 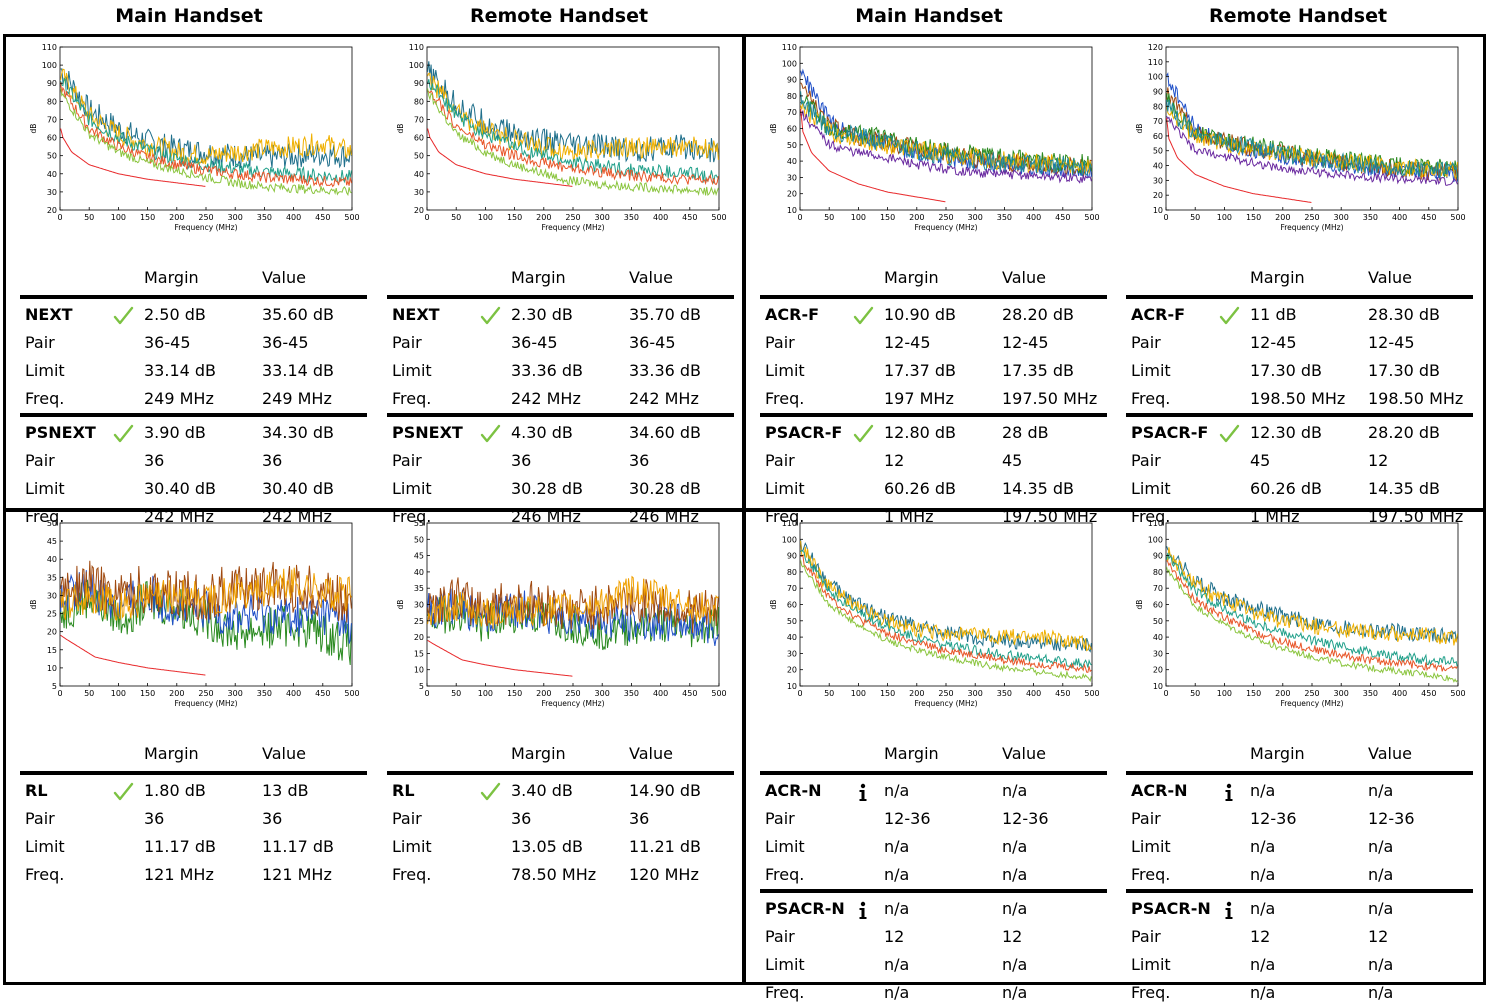 What do you see at coordinates (419, 192) in the screenshot?
I see `y-tick-label: 30` at bounding box center [419, 192].